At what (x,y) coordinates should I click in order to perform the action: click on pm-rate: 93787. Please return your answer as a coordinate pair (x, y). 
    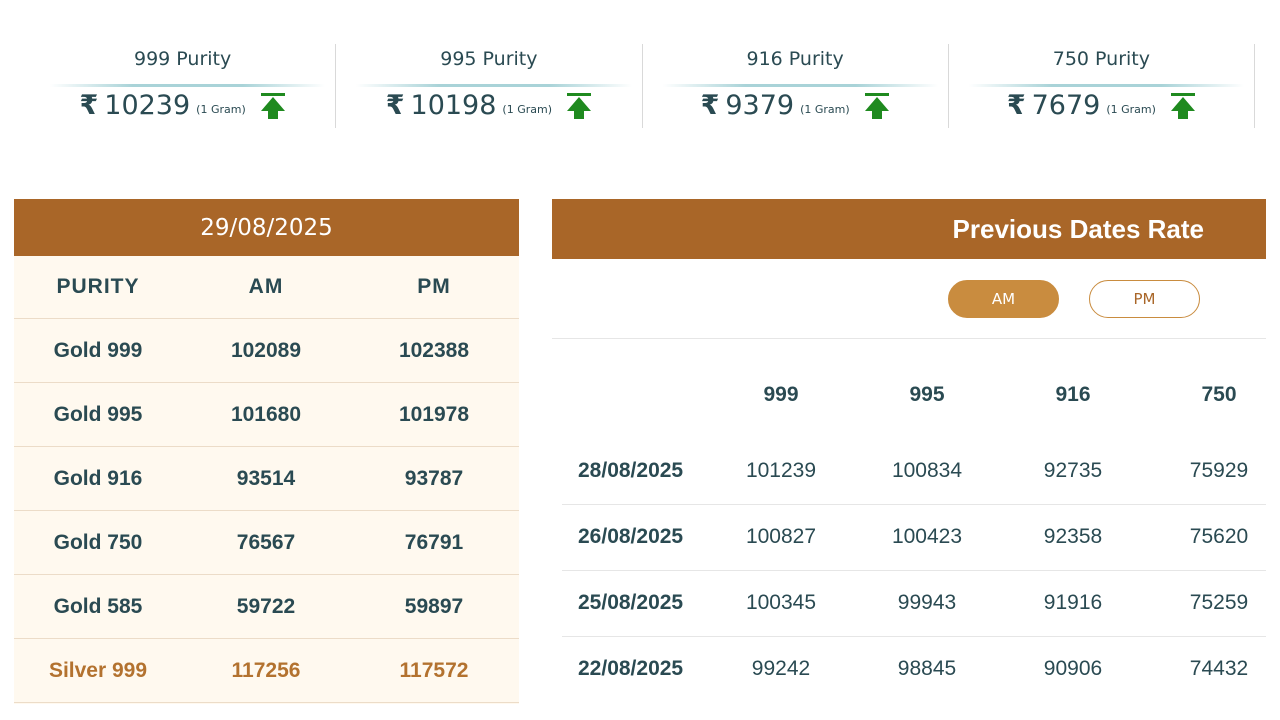
    Looking at the image, I should click on (434, 478).